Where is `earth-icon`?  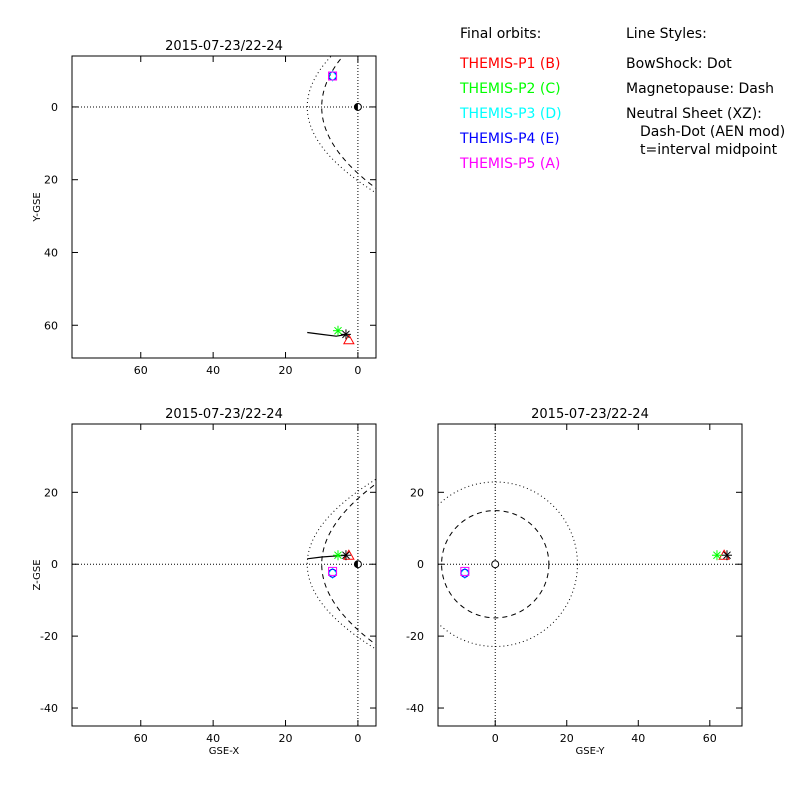 earth-icon is located at coordinates (495, 564).